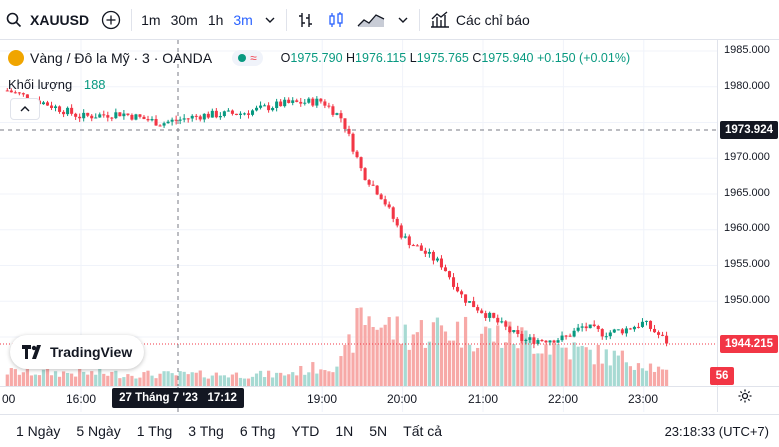 The height and width of the screenshot is (447, 779). Describe the element at coordinates (247, 58) in the screenshot. I see `market-status-badge: ≈` at that location.